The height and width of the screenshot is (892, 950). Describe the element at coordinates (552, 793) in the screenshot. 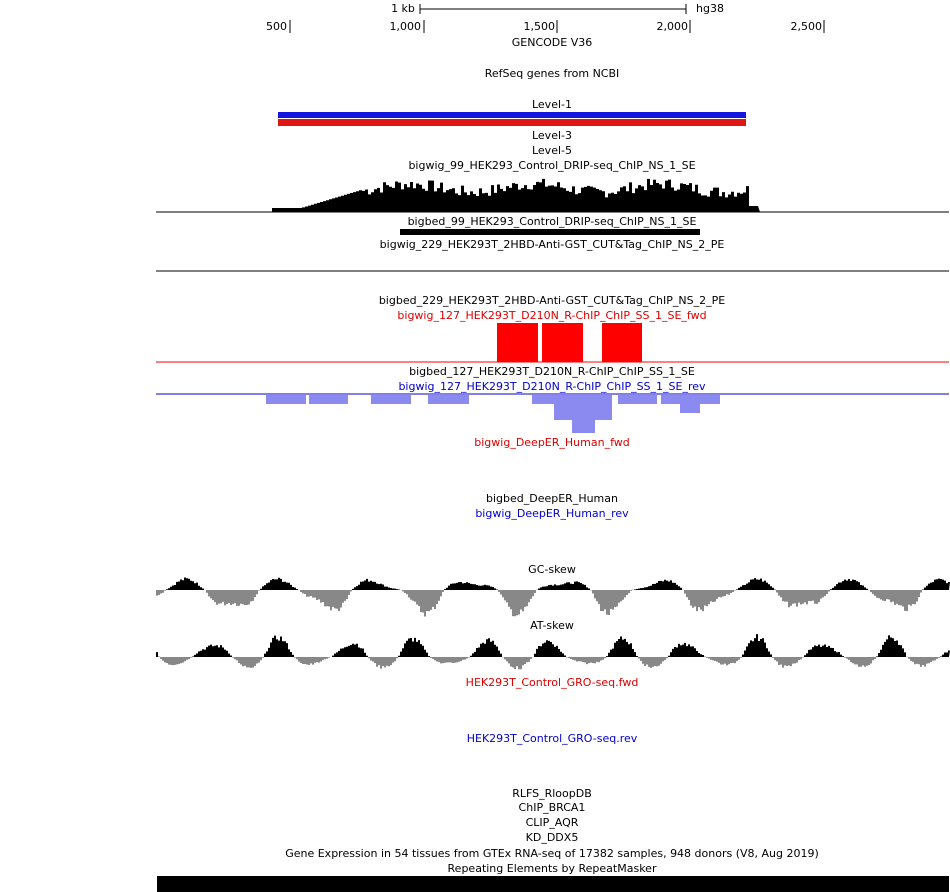

I see `track-label: RLFS_RloopDB` at that location.